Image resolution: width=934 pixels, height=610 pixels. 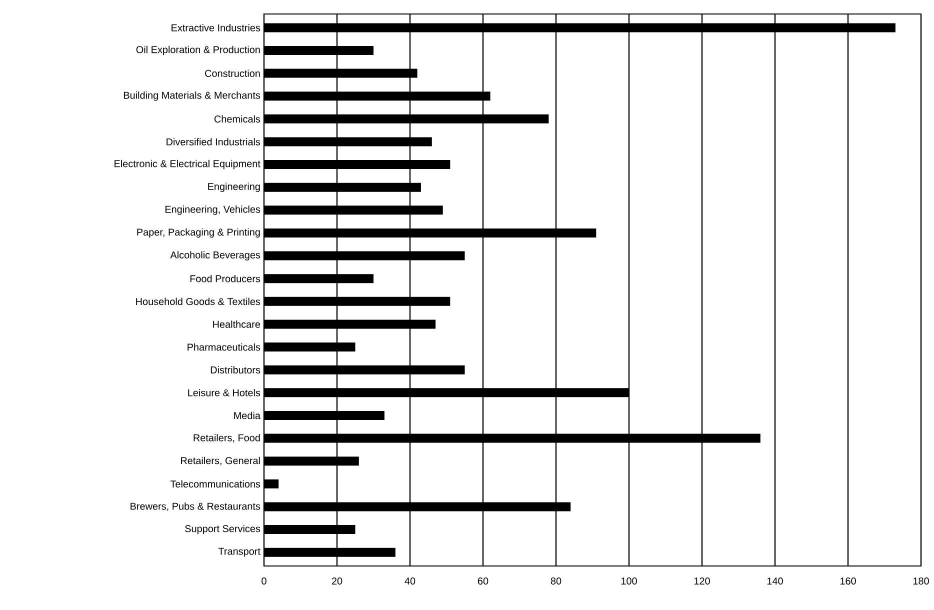 What do you see at coordinates (224, 347) in the screenshot?
I see `y-tick-label: Pharmaceuticals` at bounding box center [224, 347].